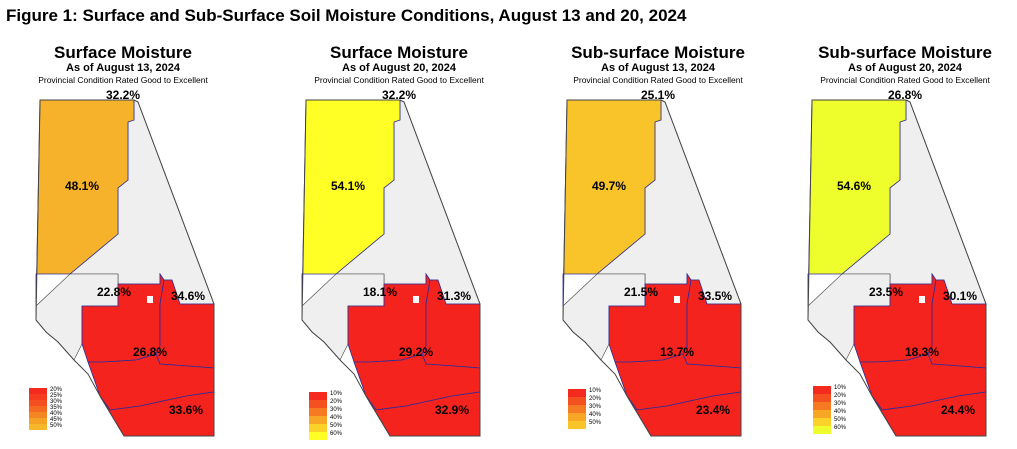 This screenshot has height=449, width=1017. I want to click on region-label-south-central: 13.7%, so click(677, 352).